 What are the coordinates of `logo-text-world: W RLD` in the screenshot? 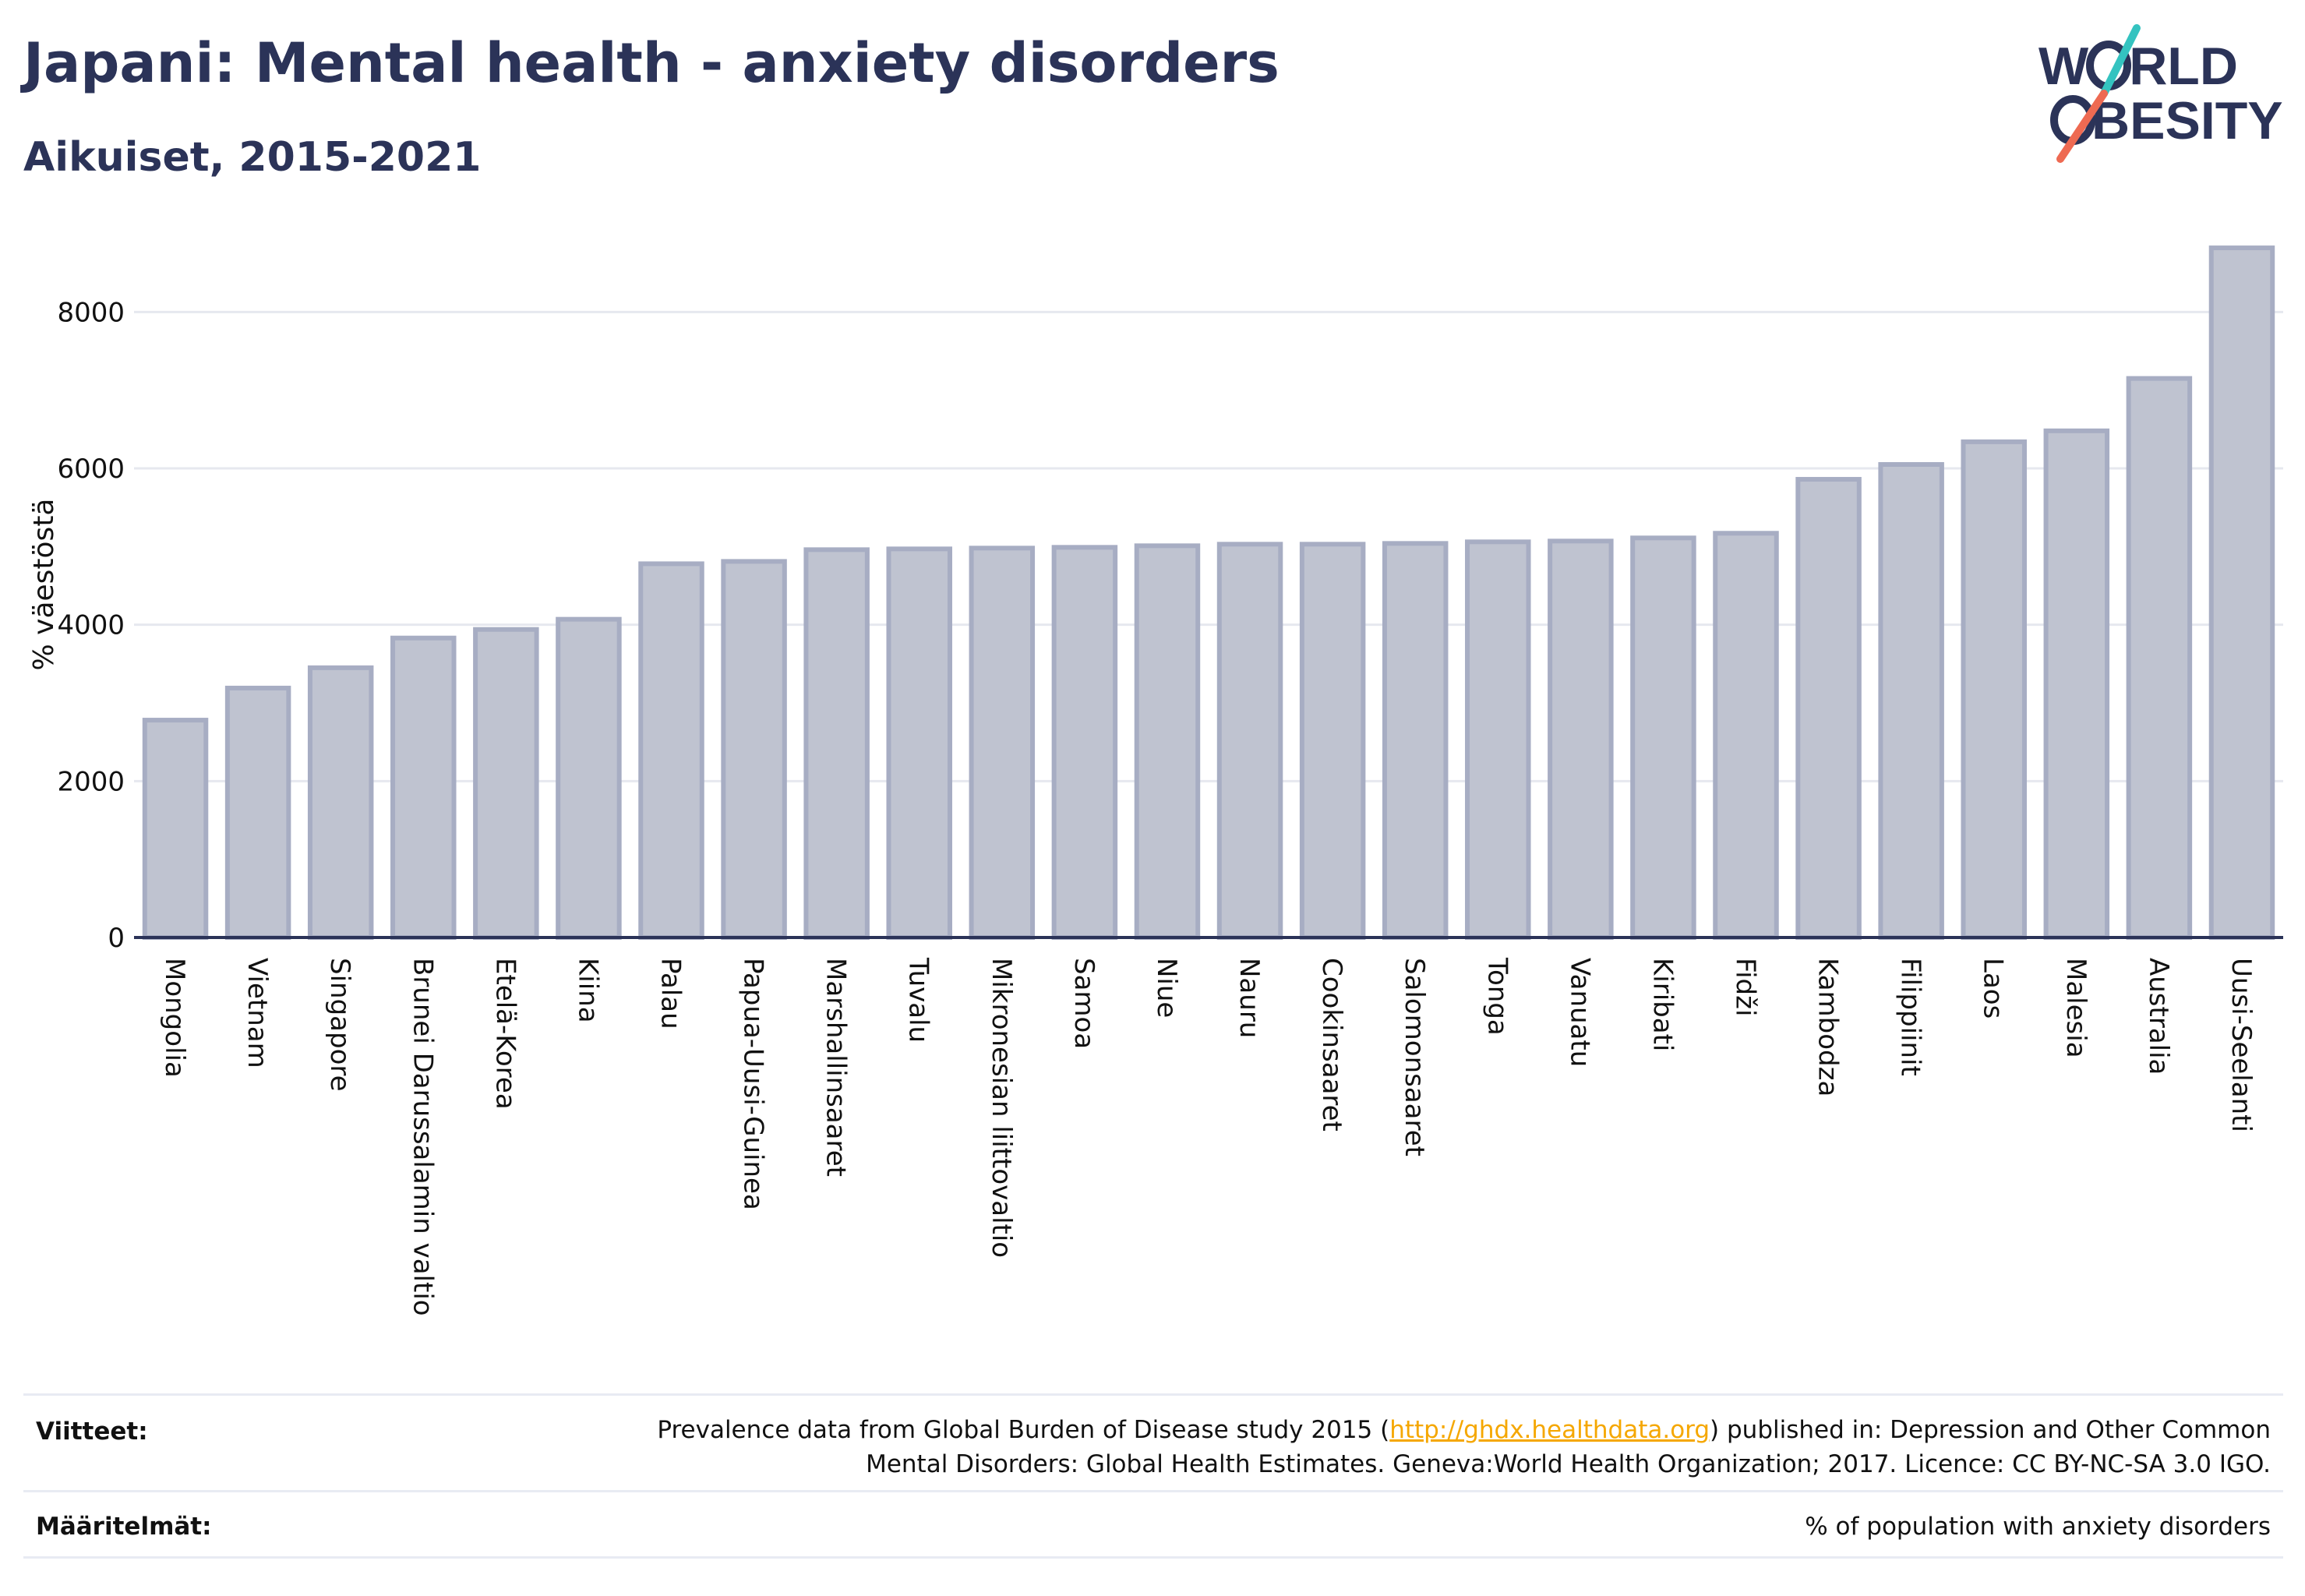 It's located at (2138, 66).